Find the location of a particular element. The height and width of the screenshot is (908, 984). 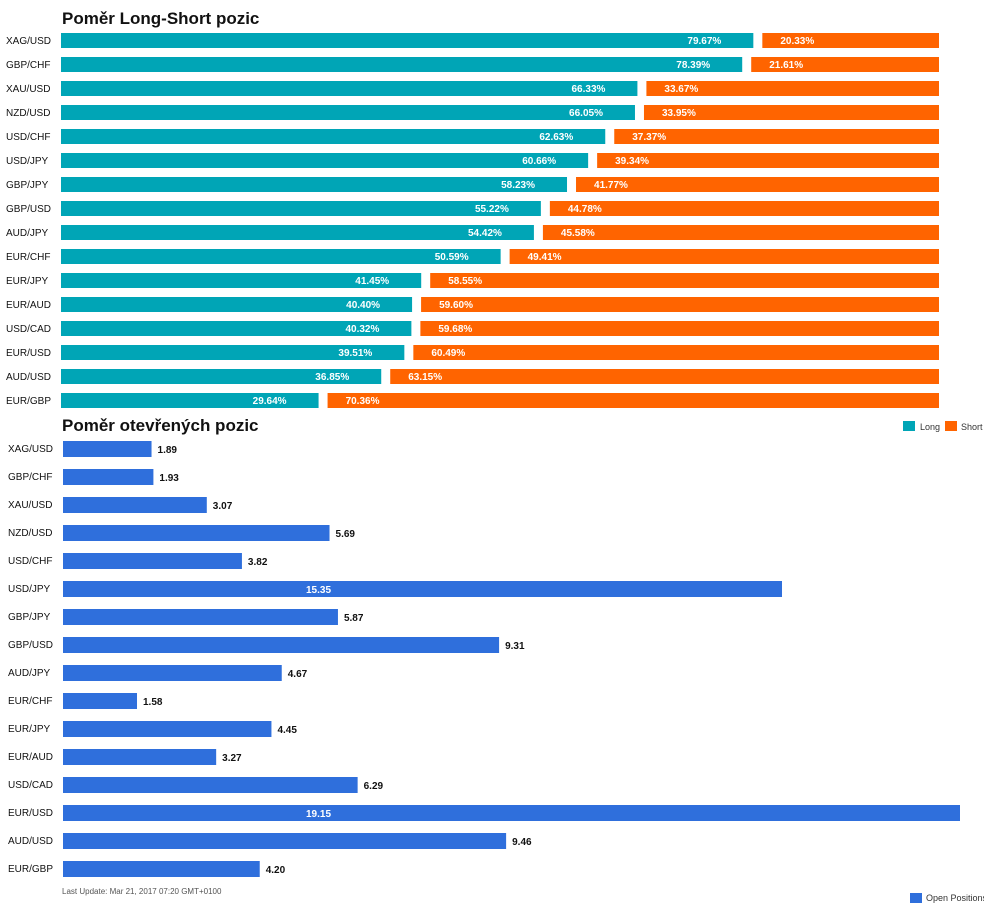

long-value-label: 55.22% is located at coordinates (492, 209).